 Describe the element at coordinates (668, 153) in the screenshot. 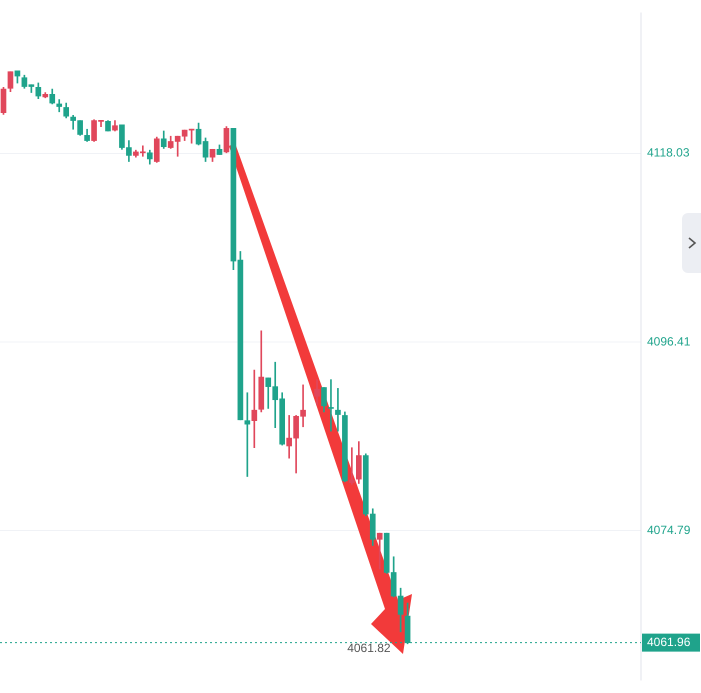

I see `y-tick-label: 4118.03` at that location.